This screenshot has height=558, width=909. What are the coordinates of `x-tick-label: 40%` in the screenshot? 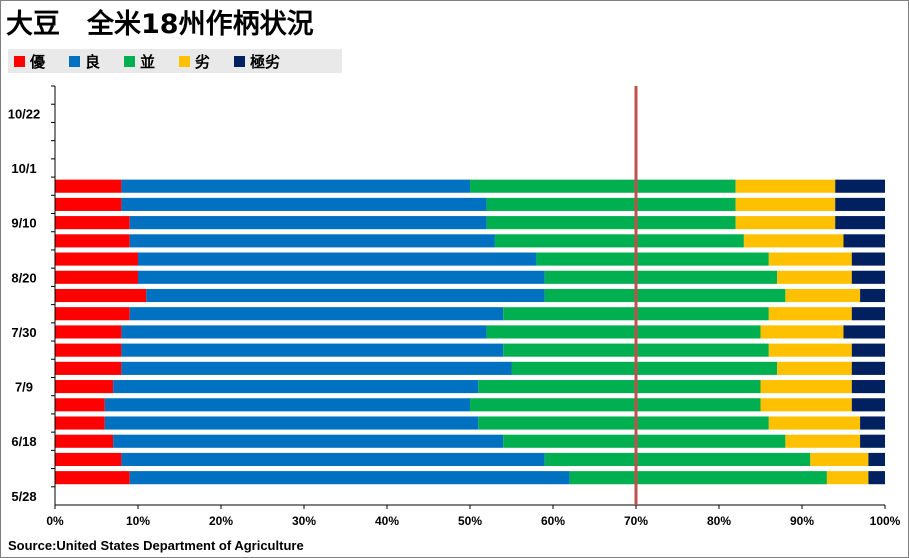 It's located at (387, 521).